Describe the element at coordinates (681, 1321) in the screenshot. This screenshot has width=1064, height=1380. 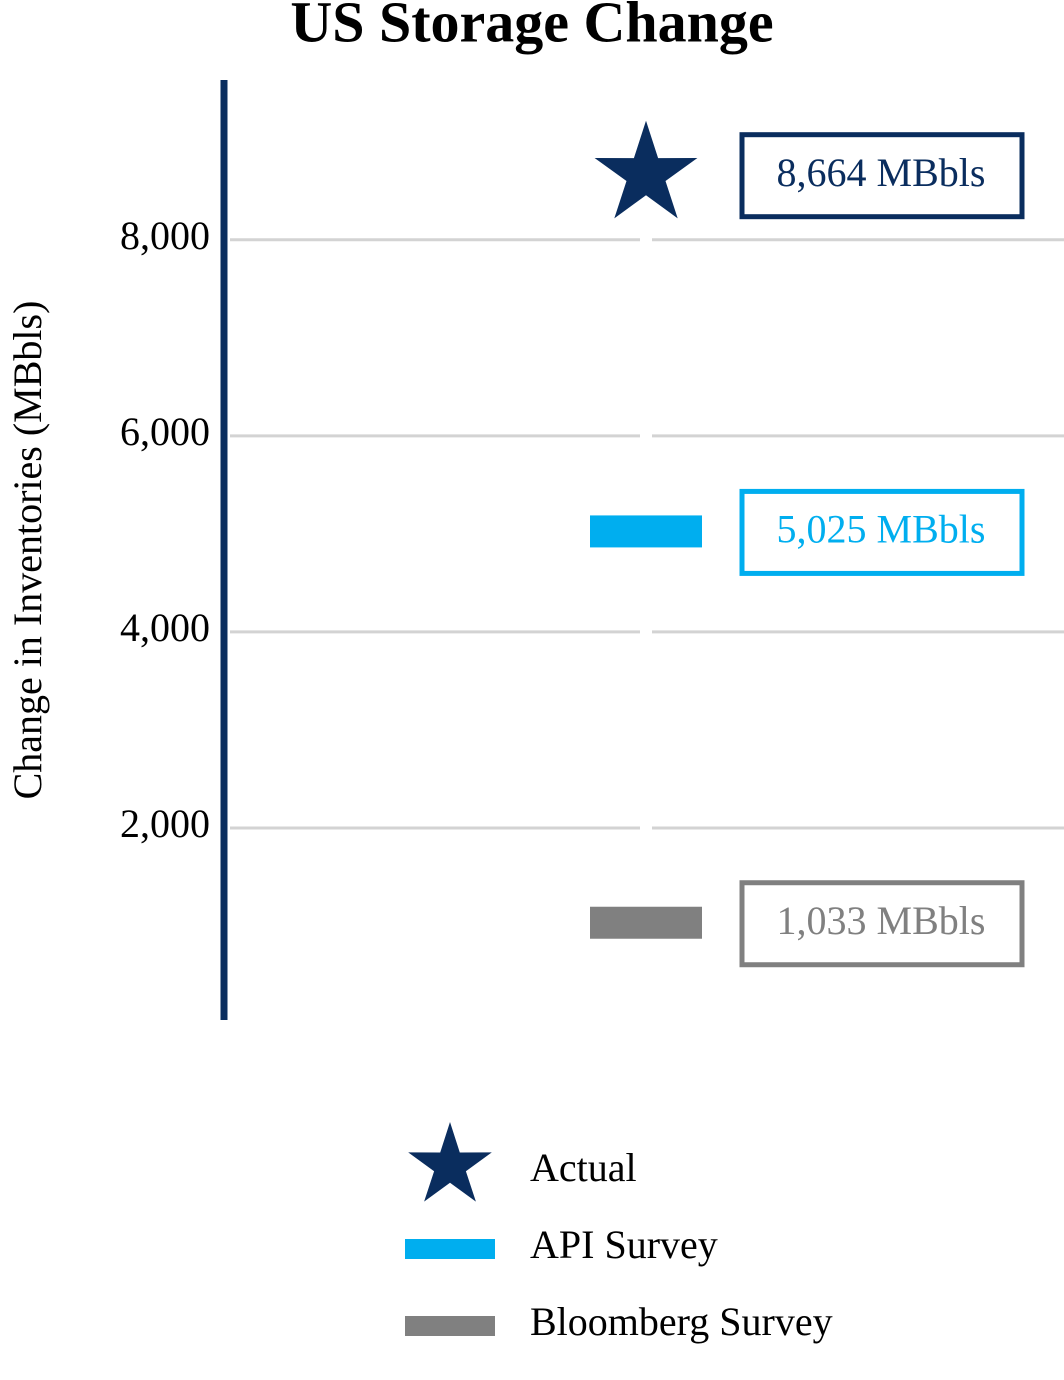
I see `legend-label: Bloomberg Survey` at that location.